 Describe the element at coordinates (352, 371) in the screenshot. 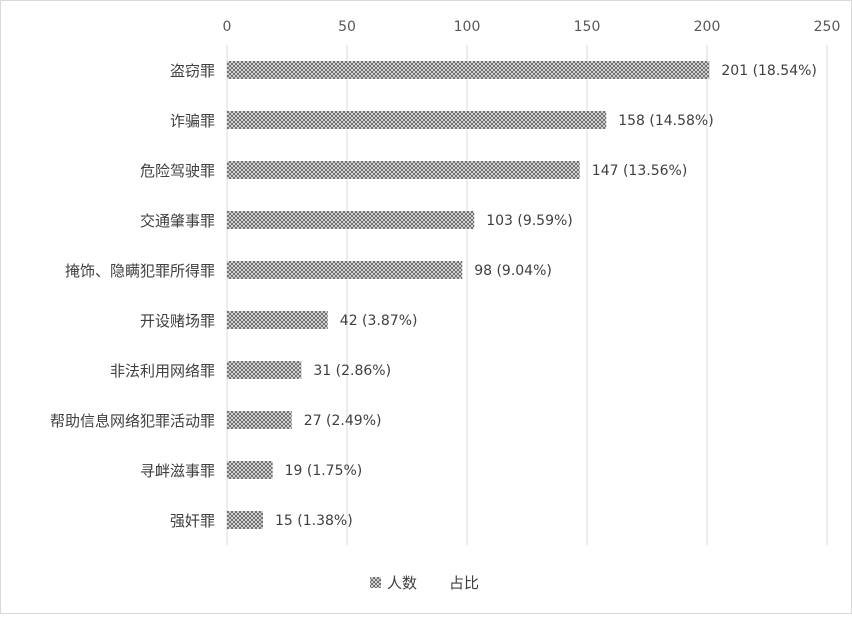

I see `data-label: 31 (2.86%)` at that location.